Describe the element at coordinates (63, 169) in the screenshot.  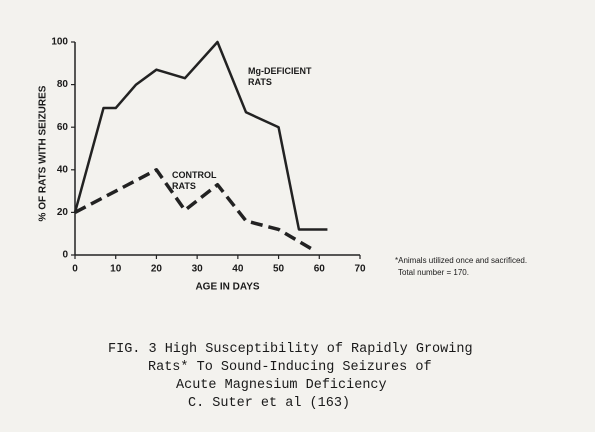
I see `y-tick-label: 40` at that location.